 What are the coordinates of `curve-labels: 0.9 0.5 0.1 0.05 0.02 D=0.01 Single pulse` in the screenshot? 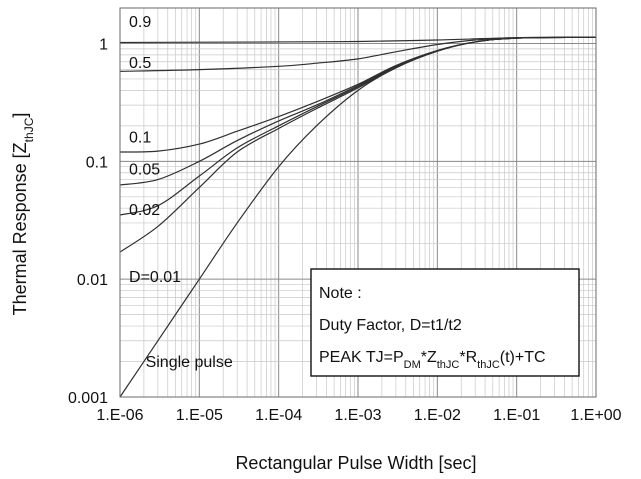 It's located at (181, 192).